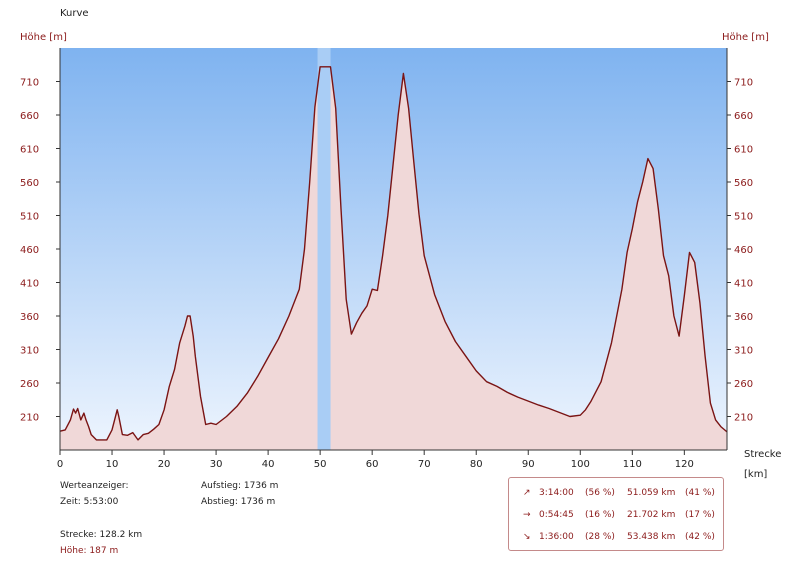 Image resolution: width=800 pixels, height=566 pixels. I want to click on y-tick-label-right: 360, so click(743, 317).